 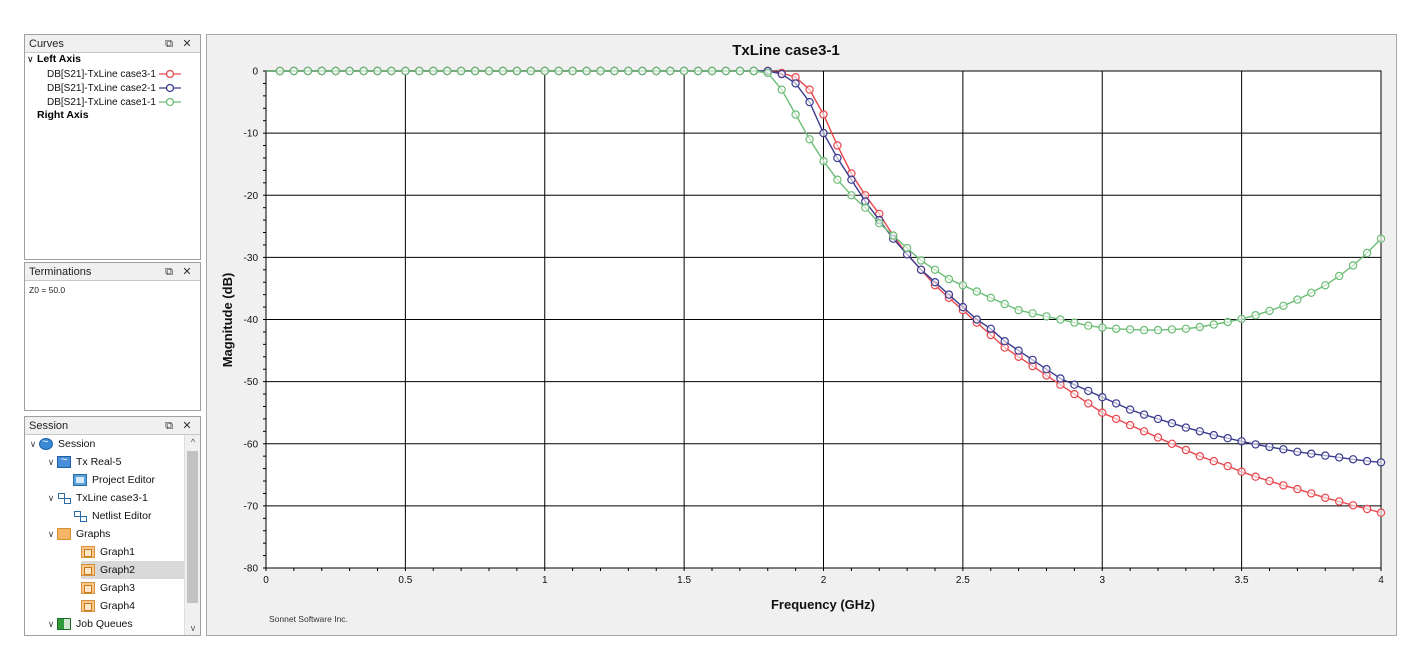 I want to click on scrollbar-thumb, so click(x=192, y=527).